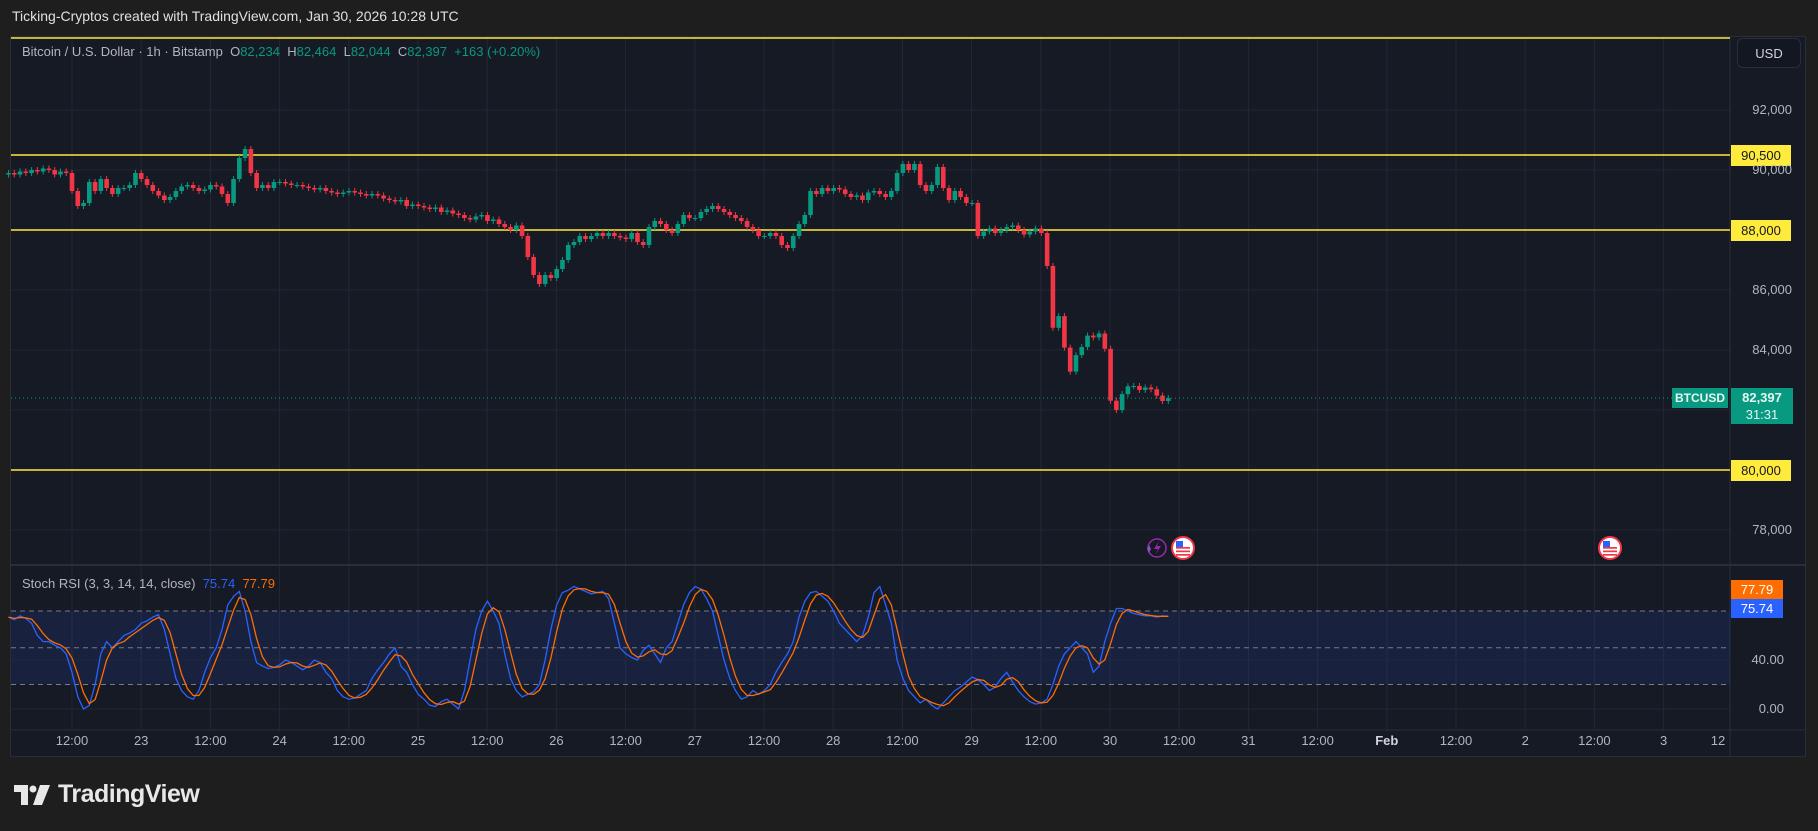 The image size is (1818, 831). I want to click on stoch-d-line, so click(588, 647).